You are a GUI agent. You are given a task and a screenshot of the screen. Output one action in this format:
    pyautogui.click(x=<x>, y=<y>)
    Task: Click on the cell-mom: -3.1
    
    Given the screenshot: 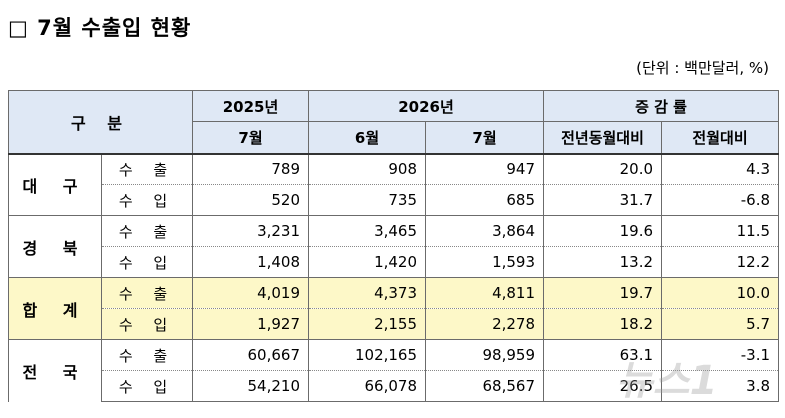 What is the action you would take?
    pyautogui.click(x=720, y=355)
    